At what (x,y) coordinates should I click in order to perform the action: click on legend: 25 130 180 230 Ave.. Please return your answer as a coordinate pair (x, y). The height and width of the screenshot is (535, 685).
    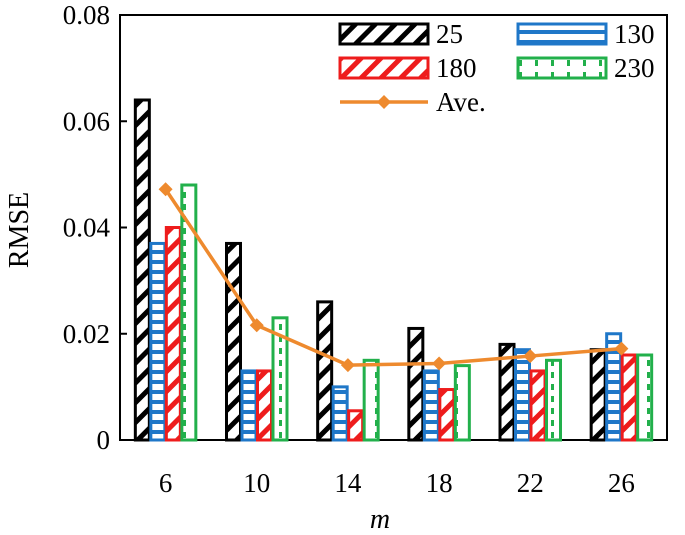
    Looking at the image, I should click on (496, 68).